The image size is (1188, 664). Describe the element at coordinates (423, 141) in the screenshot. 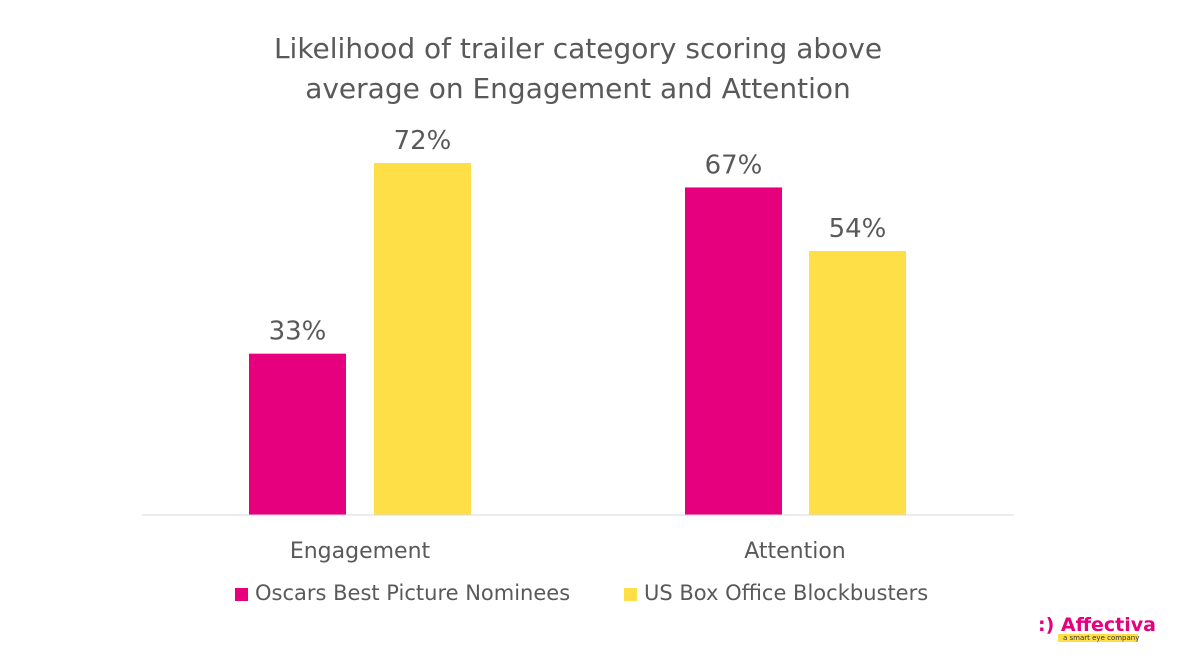

I see `data-label-engagement-blockbusters: 72%` at that location.